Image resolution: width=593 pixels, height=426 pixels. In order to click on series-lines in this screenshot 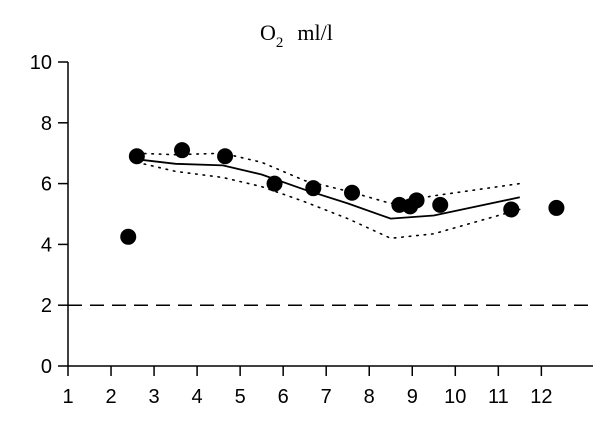, I will do `click(328, 196)`.